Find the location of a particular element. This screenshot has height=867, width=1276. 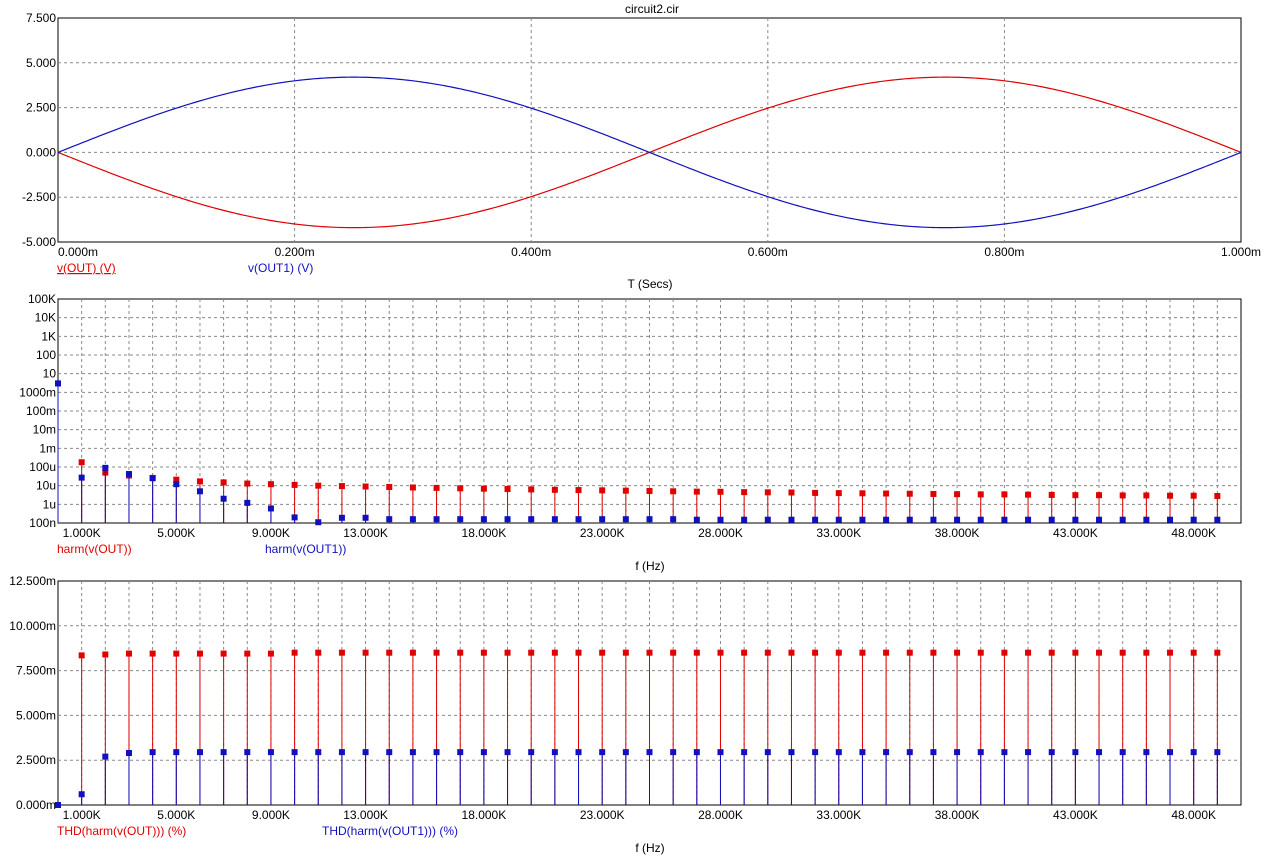

y-tick-label: 100n is located at coordinates (42, 523).